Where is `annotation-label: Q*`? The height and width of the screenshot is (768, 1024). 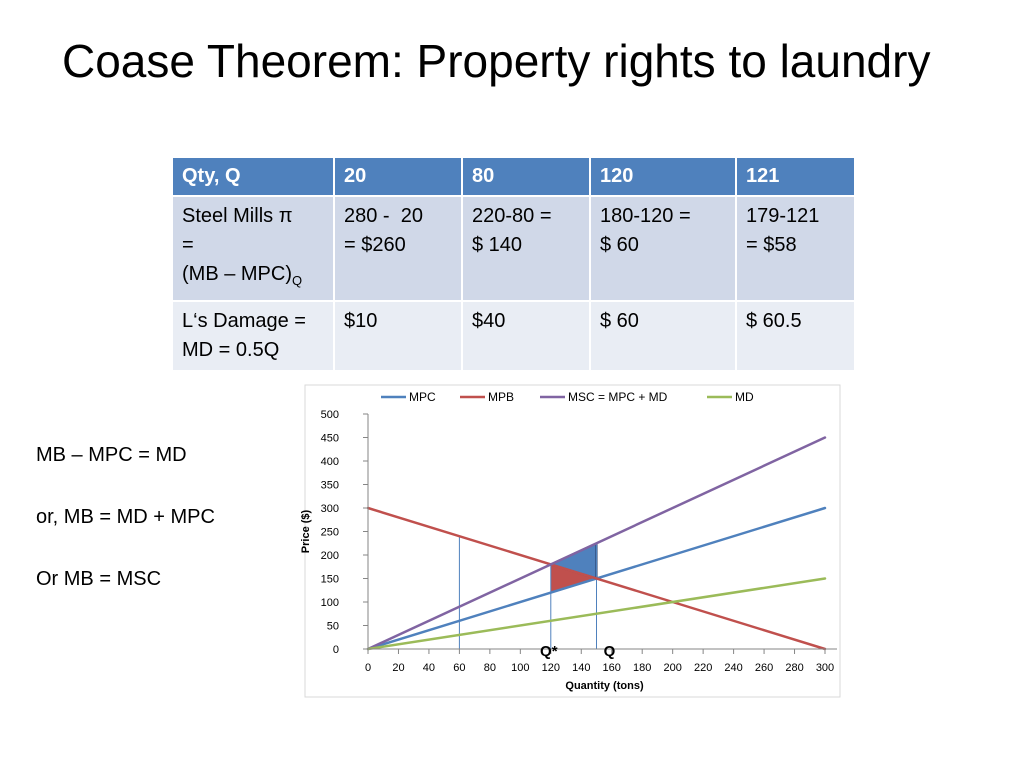 annotation-label: Q* is located at coordinates (549, 651).